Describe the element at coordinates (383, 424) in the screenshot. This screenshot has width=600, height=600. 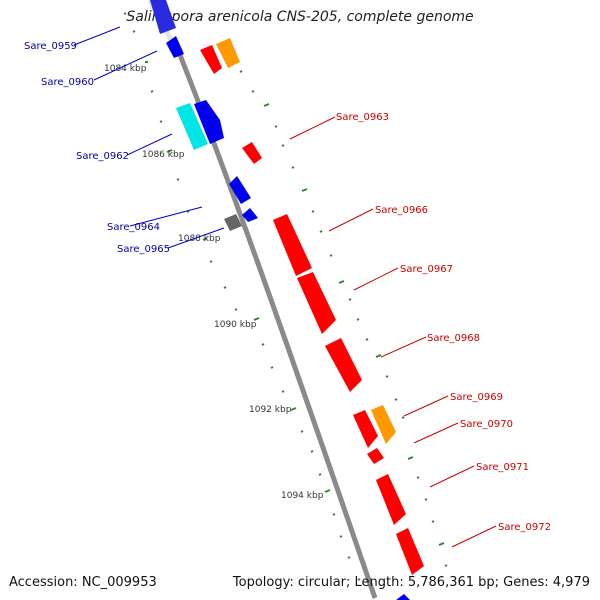
I see `gene-sare-0969-orange` at that location.